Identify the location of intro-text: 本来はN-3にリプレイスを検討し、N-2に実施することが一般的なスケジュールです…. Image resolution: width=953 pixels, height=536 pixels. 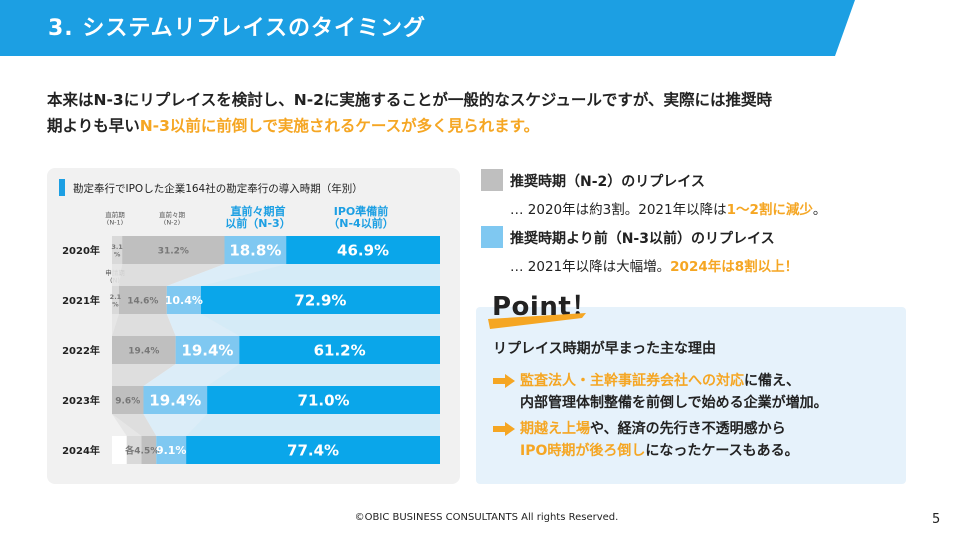
(477, 113).